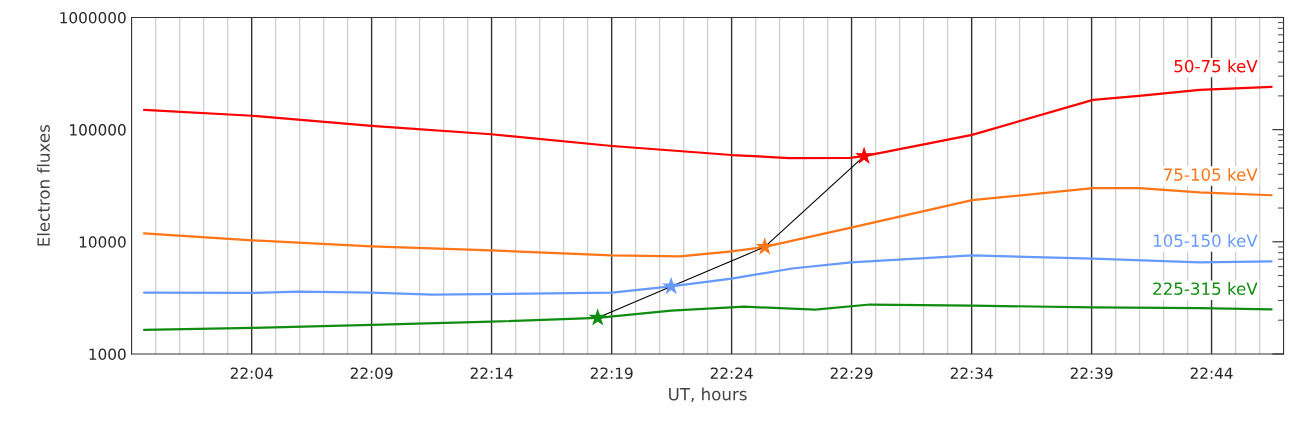 The image size is (1290, 437). What do you see at coordinates (491, 373) in the screenshot?
I see `x-tick-label: 22:14` at bounding box center [491, 373].